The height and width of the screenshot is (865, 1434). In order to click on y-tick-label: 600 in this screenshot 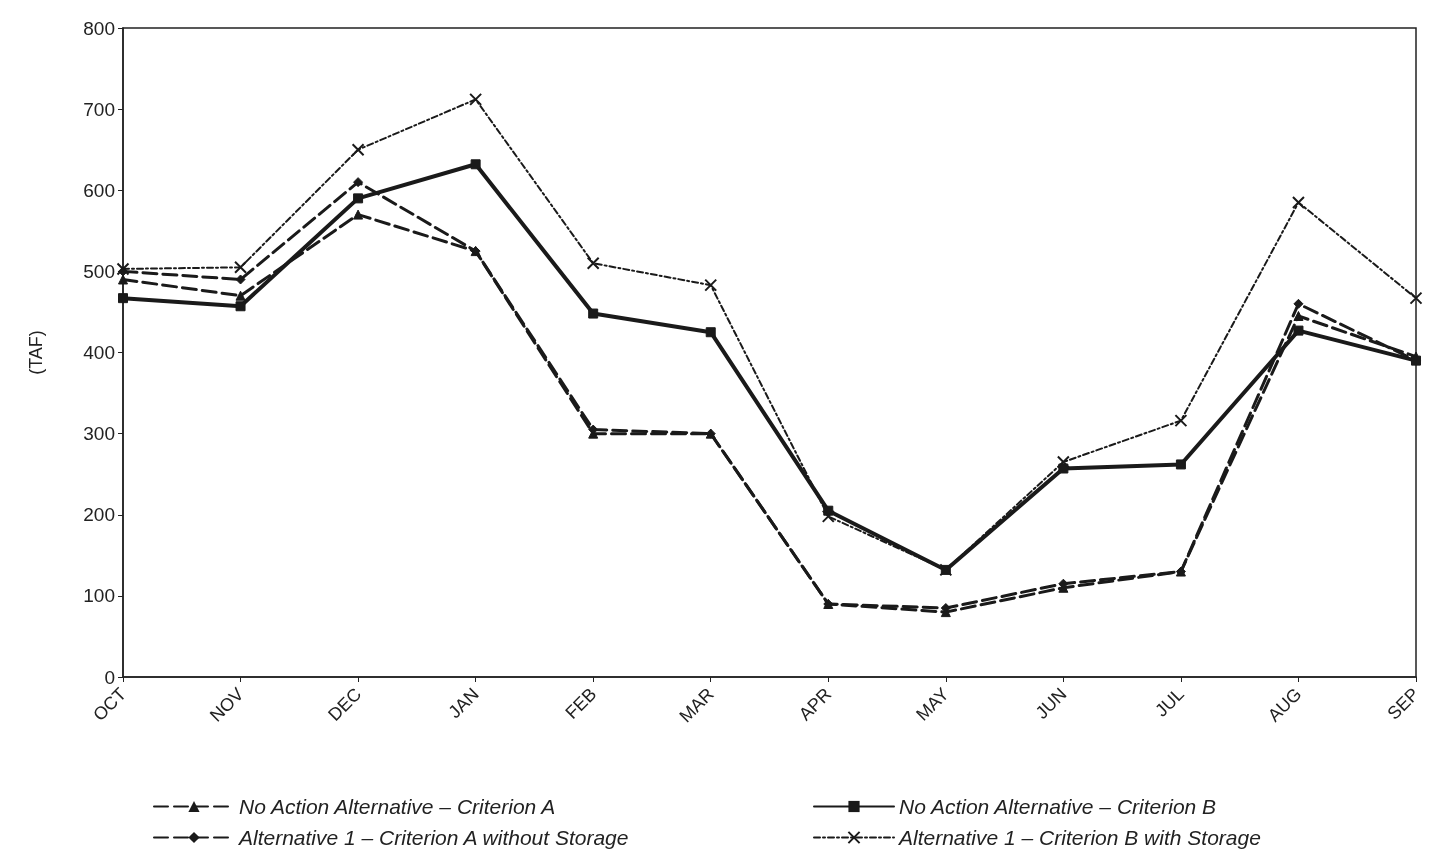, I will do `click(99, 190)`.